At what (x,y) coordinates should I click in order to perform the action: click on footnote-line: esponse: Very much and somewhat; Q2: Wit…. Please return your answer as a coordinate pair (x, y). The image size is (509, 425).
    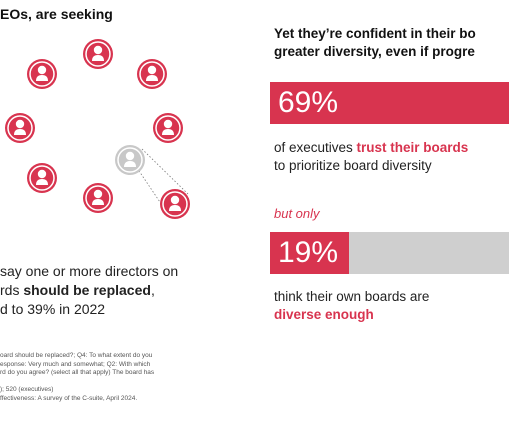
    Looking at the image, I should click on (75, 364).